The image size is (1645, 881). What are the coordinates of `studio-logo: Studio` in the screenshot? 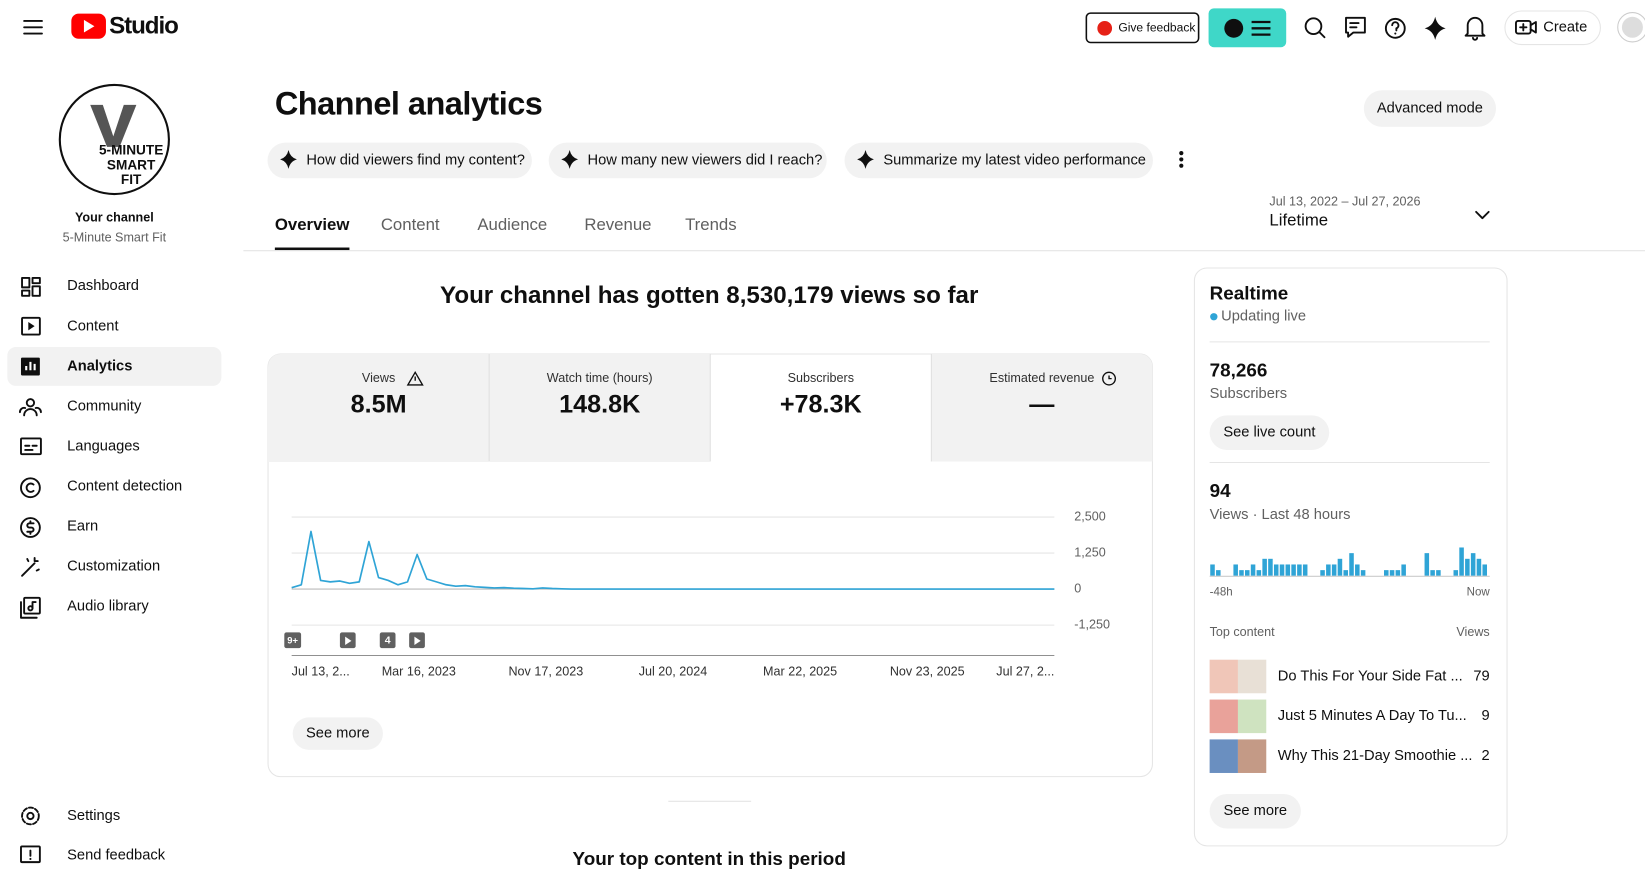 It's located at (125, 26).